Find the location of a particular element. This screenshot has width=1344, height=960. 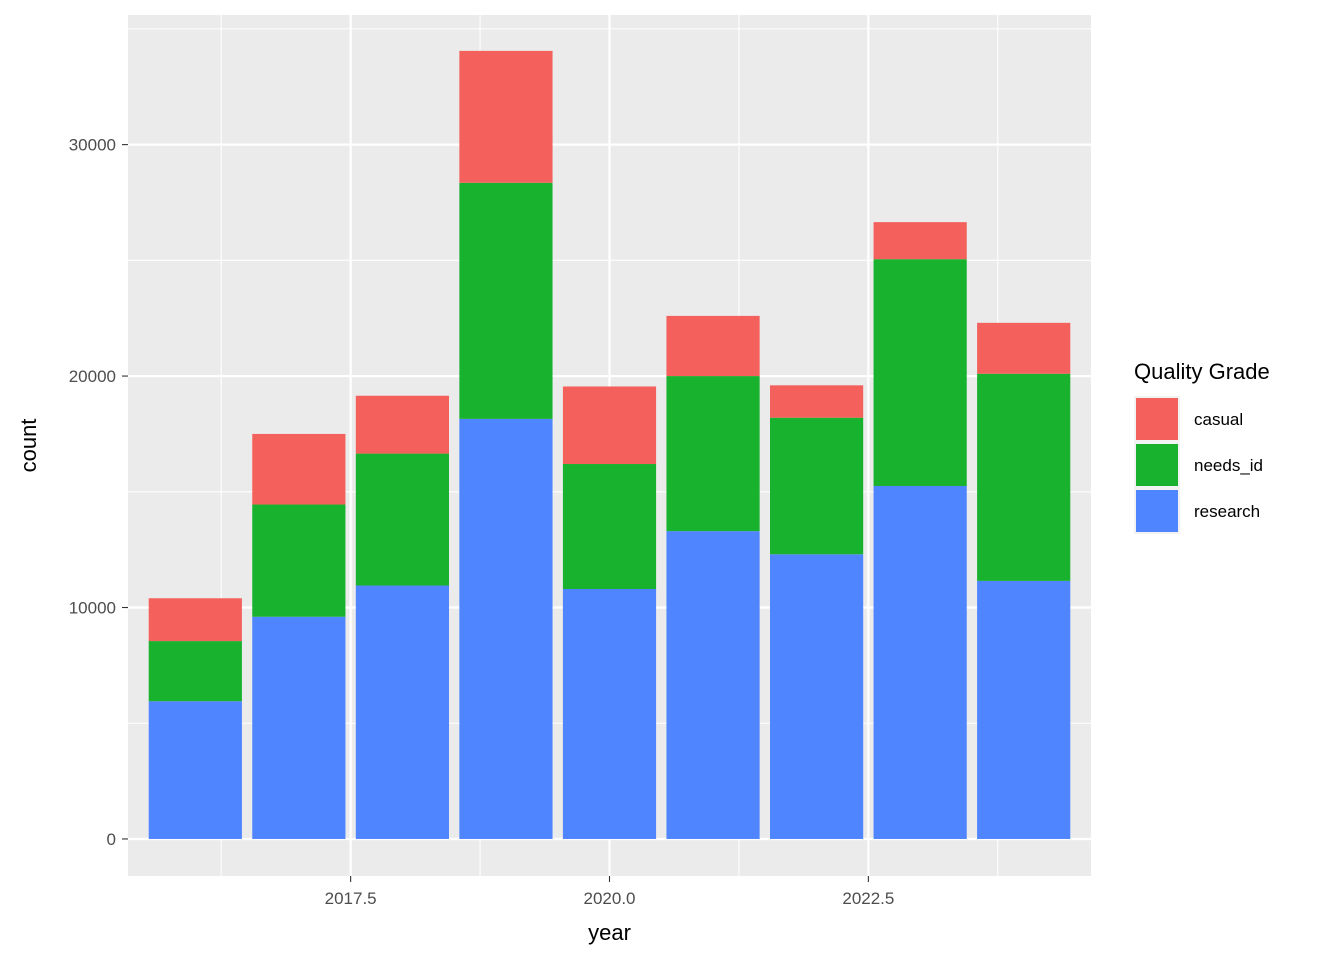

legend-label-needs_id: needs_id is located at coordinates (1228, 465).